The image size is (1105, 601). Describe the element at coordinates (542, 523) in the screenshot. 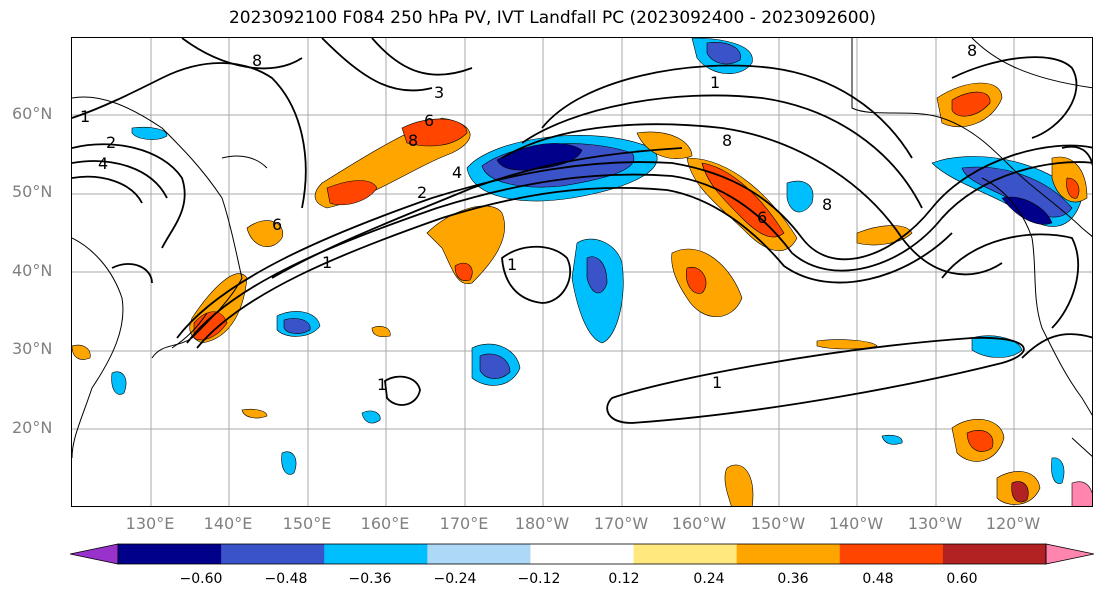

I see `lon-label-180w: 180°W` at that location.